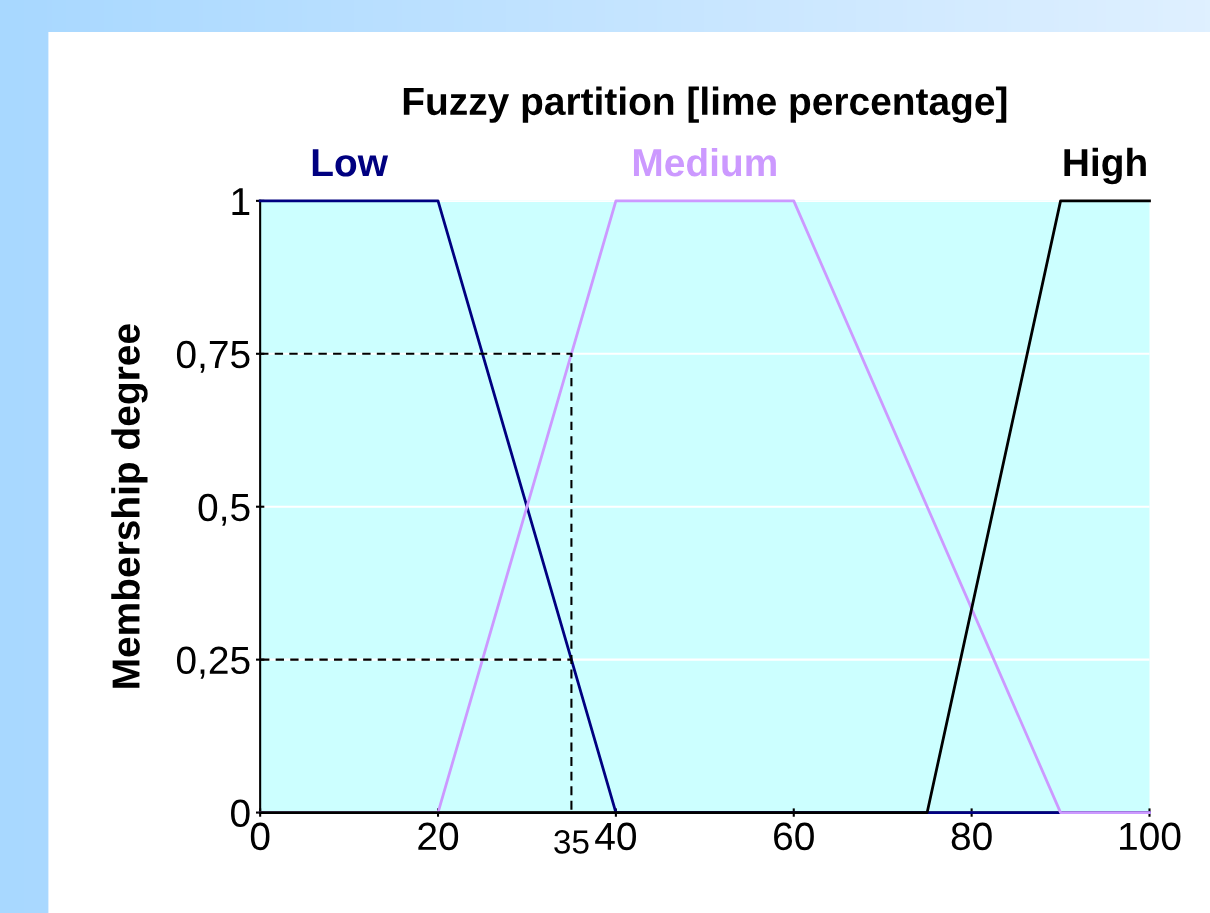 Image resolution: width=1210 pixels, height=913 pixels. I want to click on x-tick-label: 40, so click(615, 836).